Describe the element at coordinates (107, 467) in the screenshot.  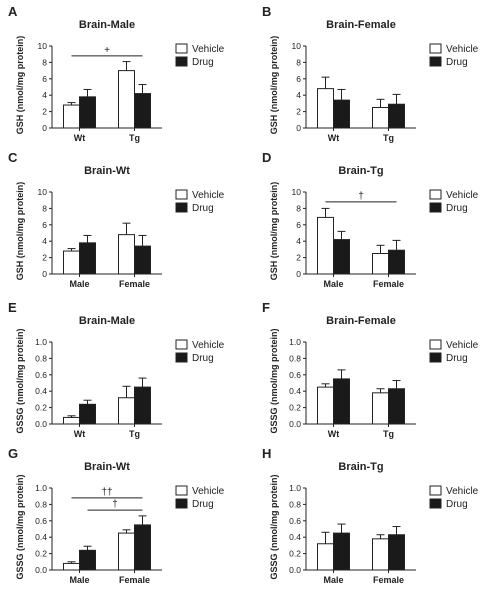
I see `panel-title: Brain-Wt` at that location.